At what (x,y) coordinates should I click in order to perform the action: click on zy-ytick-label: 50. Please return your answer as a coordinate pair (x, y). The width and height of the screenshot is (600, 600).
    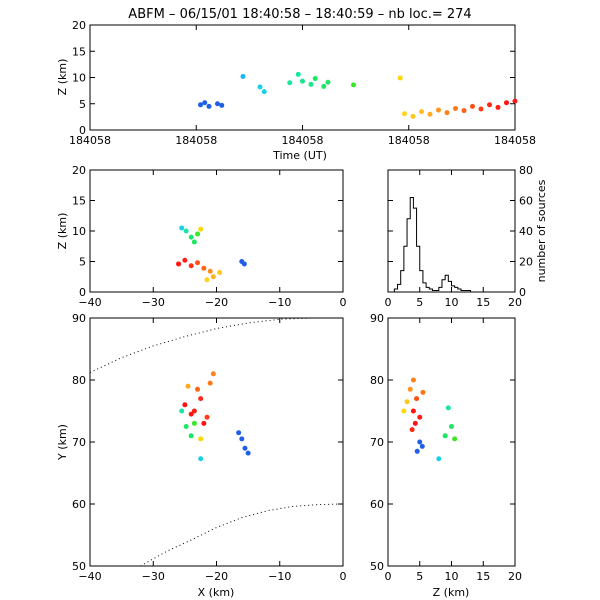
    Looking at the image, I should click on (377, 566).